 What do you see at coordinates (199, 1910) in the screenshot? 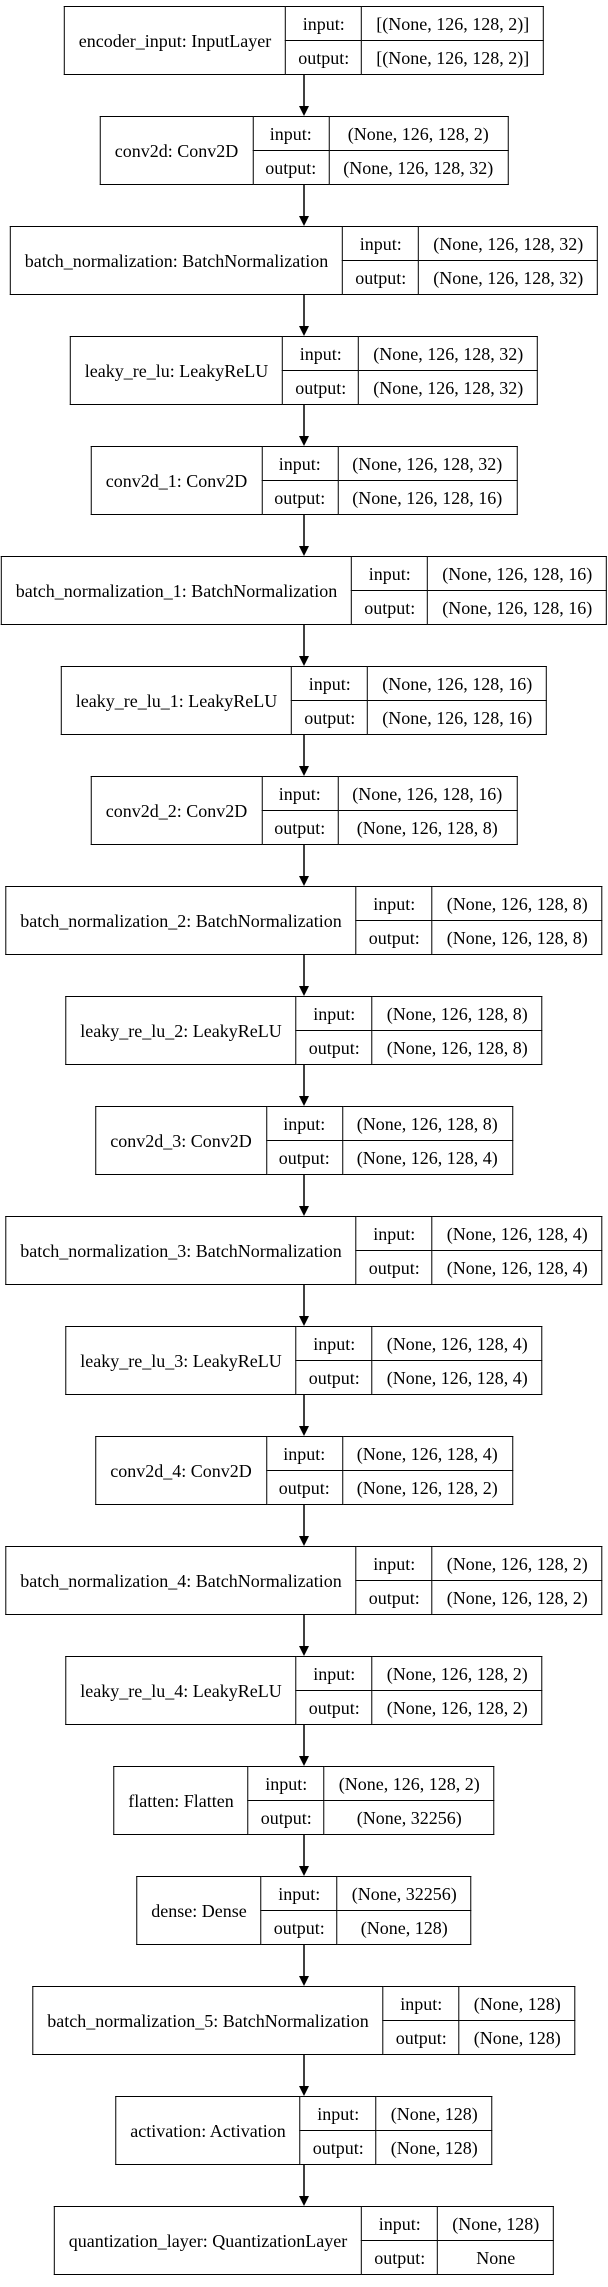
I see `layer-name: dense: Dense` at bounding box center [199, 1910].